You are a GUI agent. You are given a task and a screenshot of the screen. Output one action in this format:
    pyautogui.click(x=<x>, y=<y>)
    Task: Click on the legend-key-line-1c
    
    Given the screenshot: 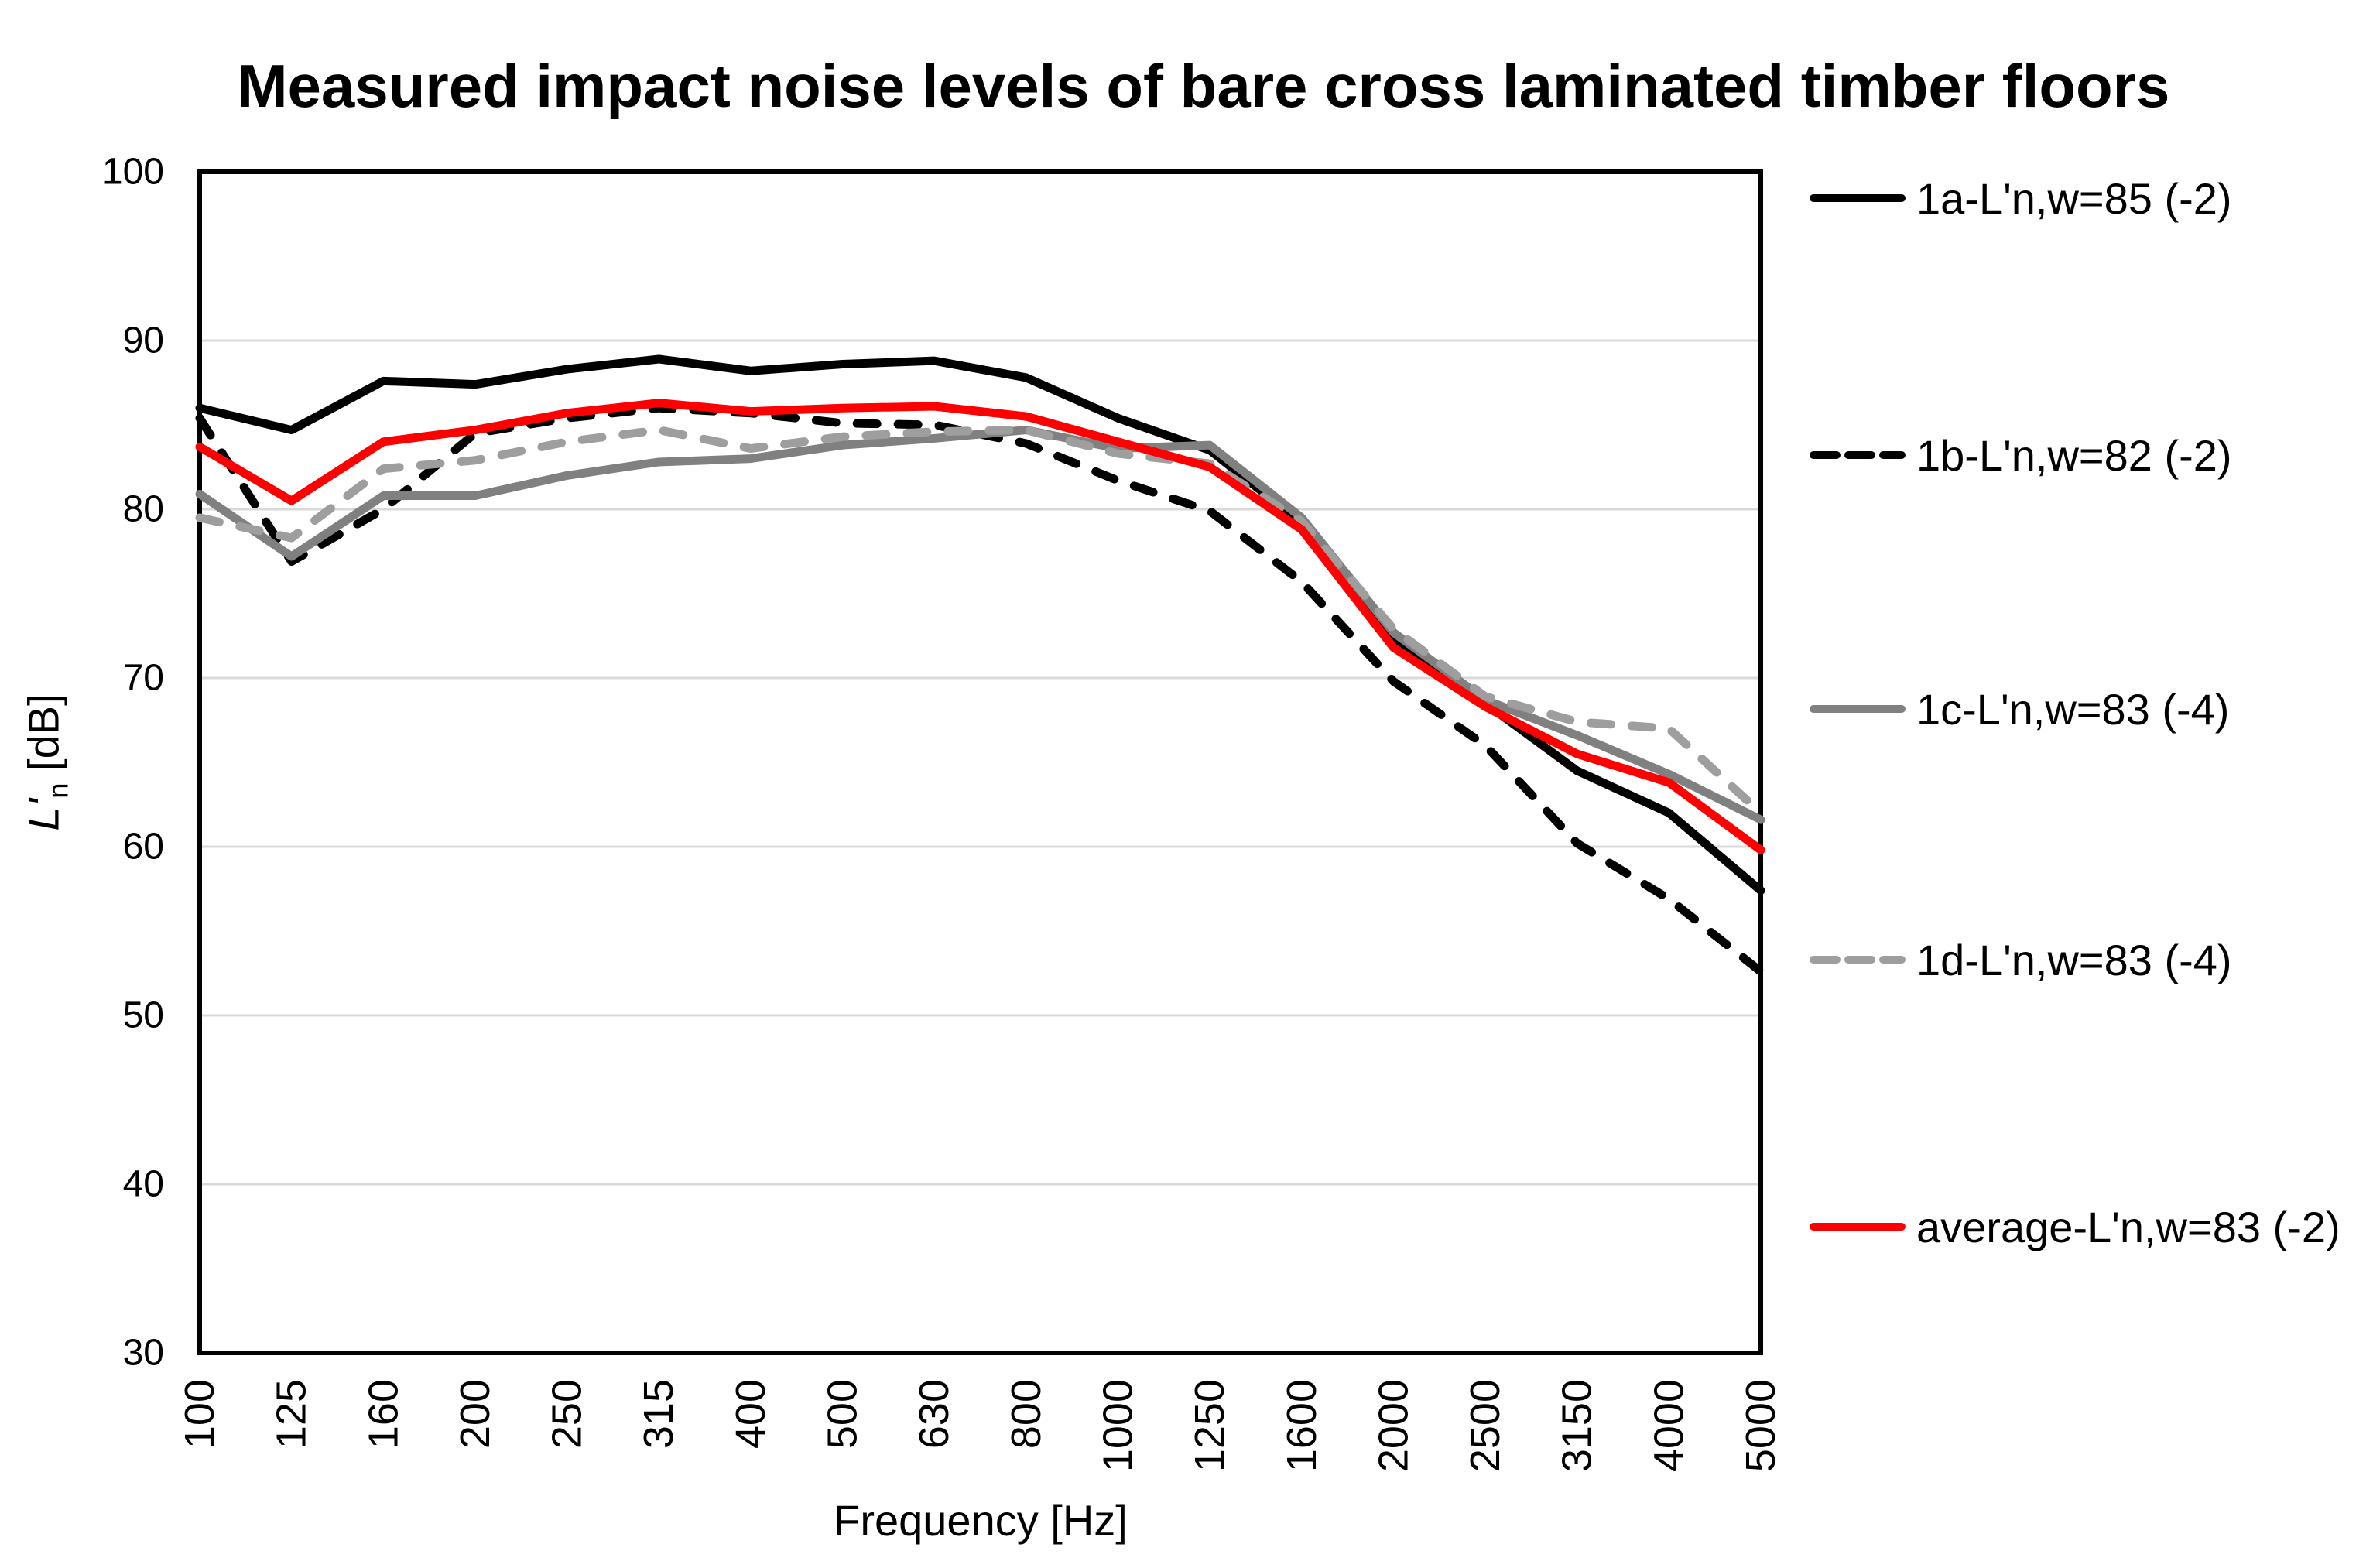 What is the action you would take?
    pyautogui.click(x=1858, y=709)
    